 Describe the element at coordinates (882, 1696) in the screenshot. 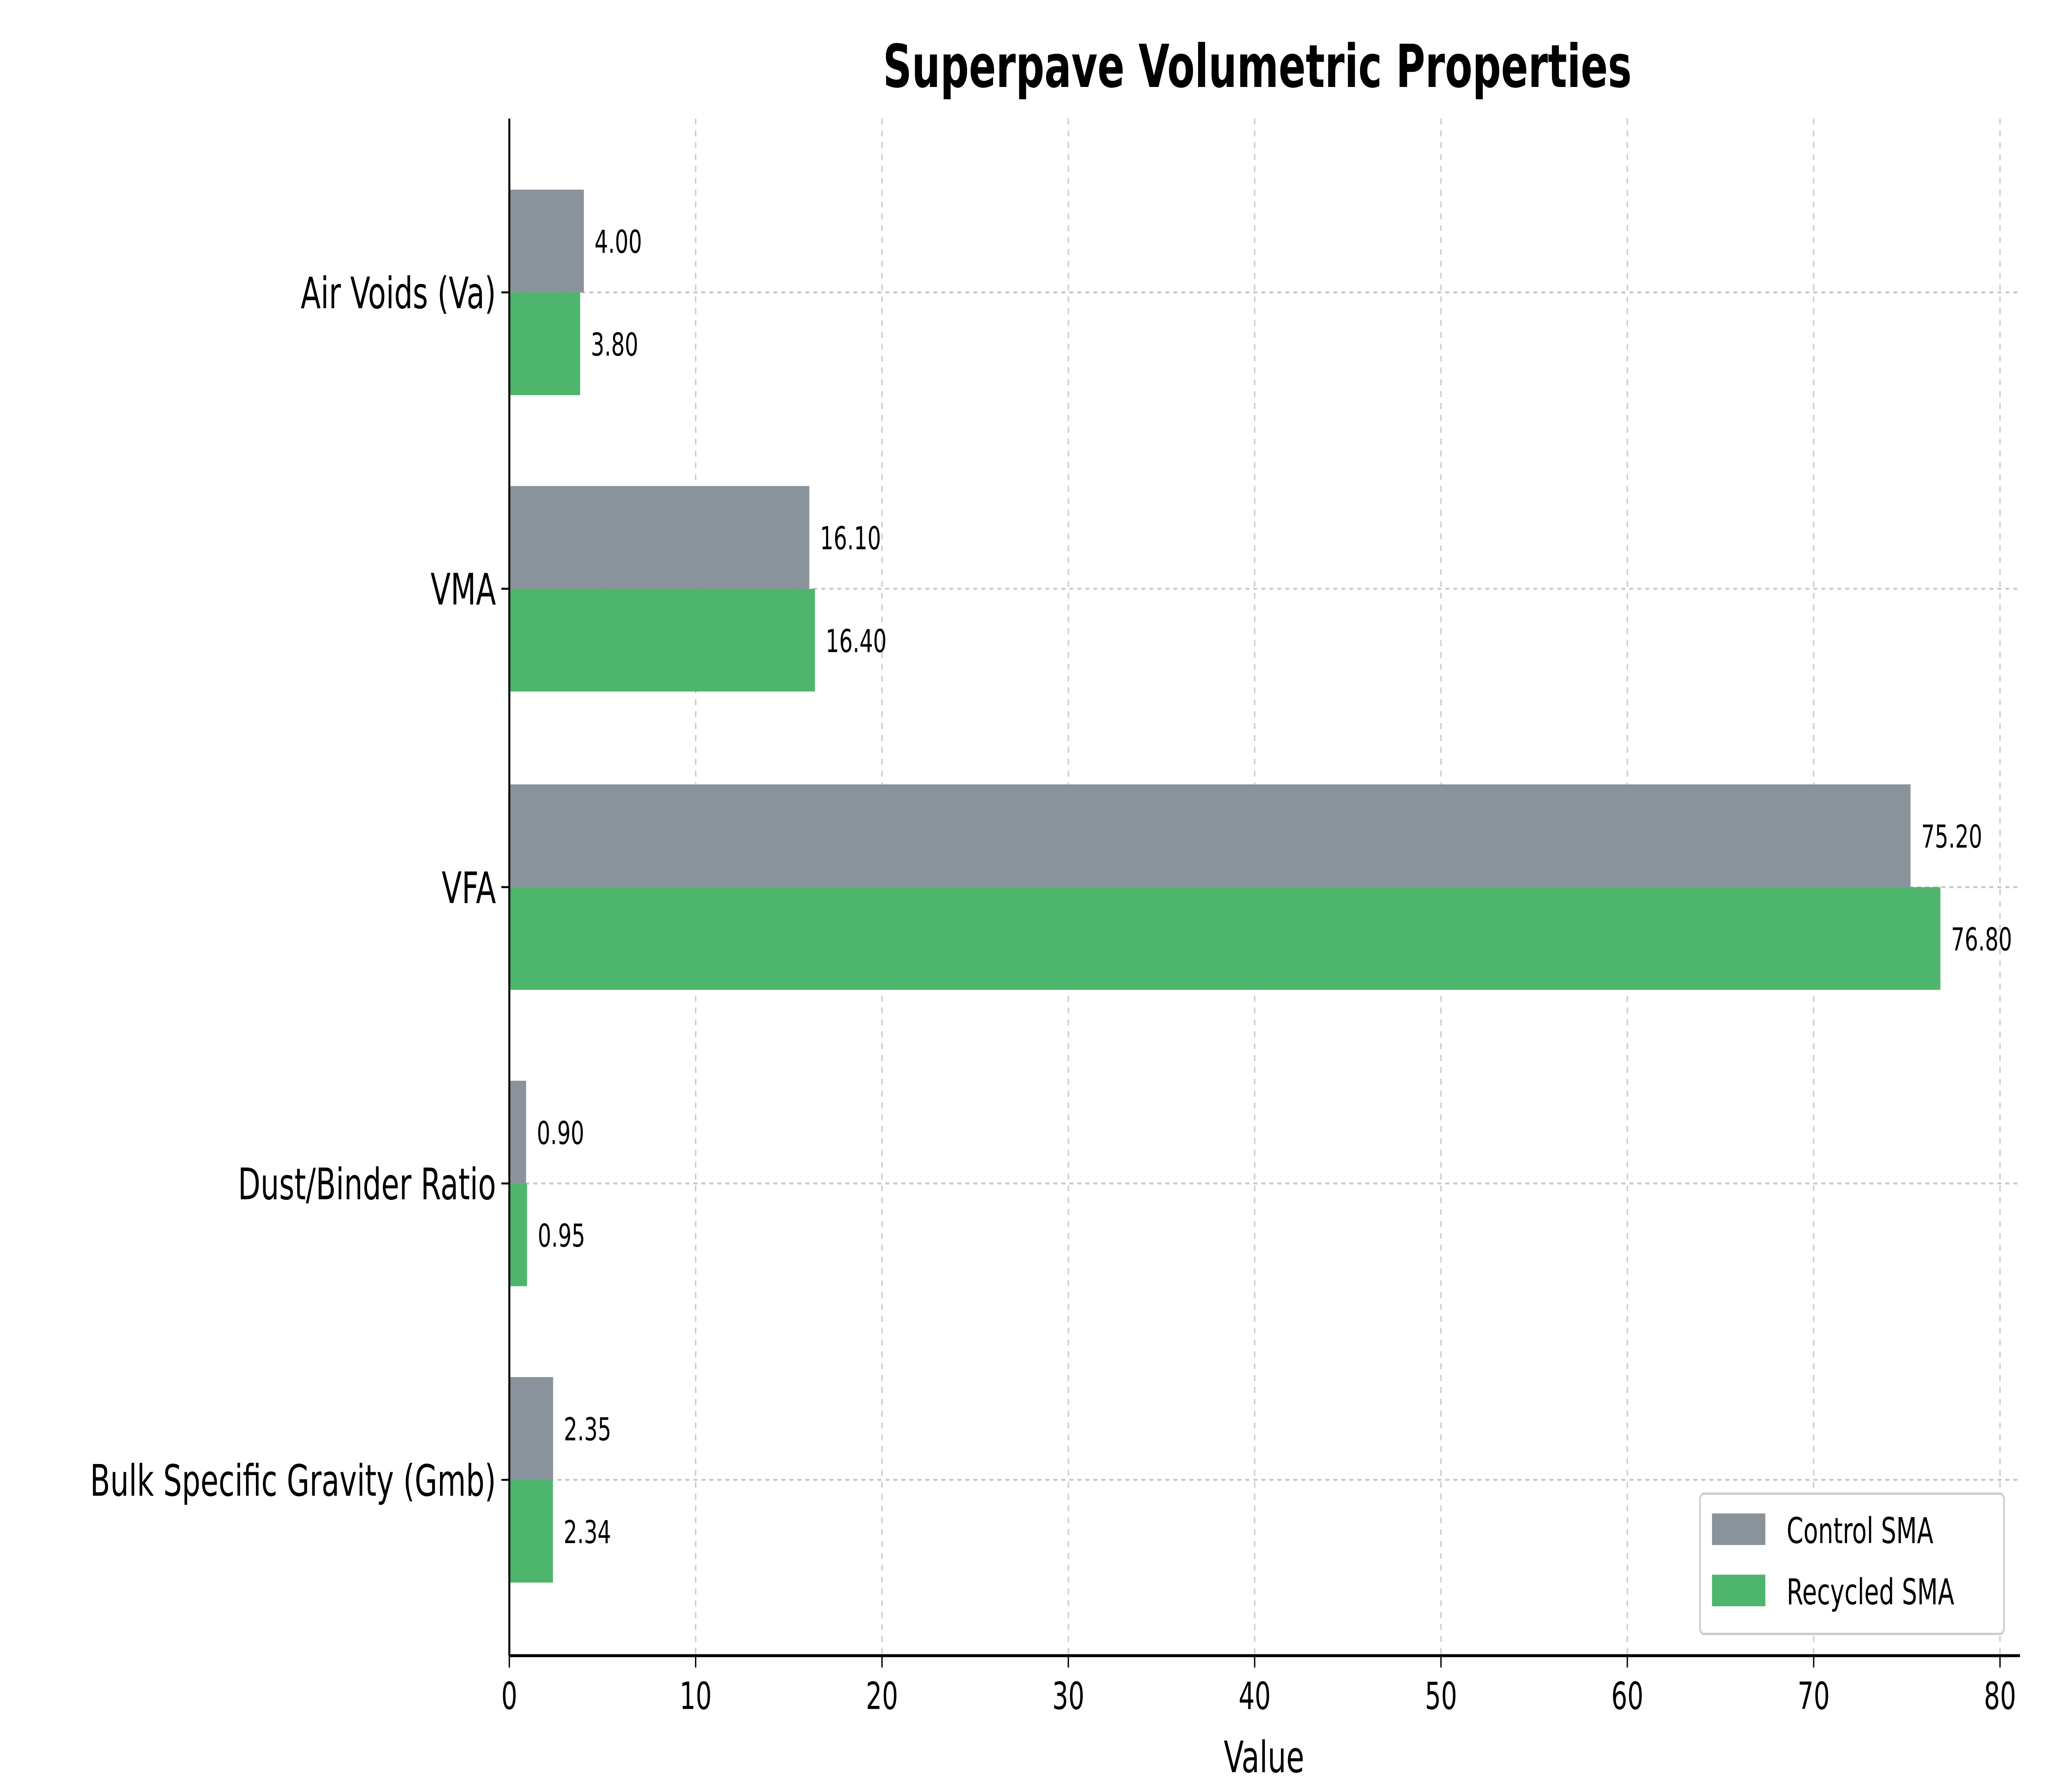

I see `x-tick-label: 20` at that location.